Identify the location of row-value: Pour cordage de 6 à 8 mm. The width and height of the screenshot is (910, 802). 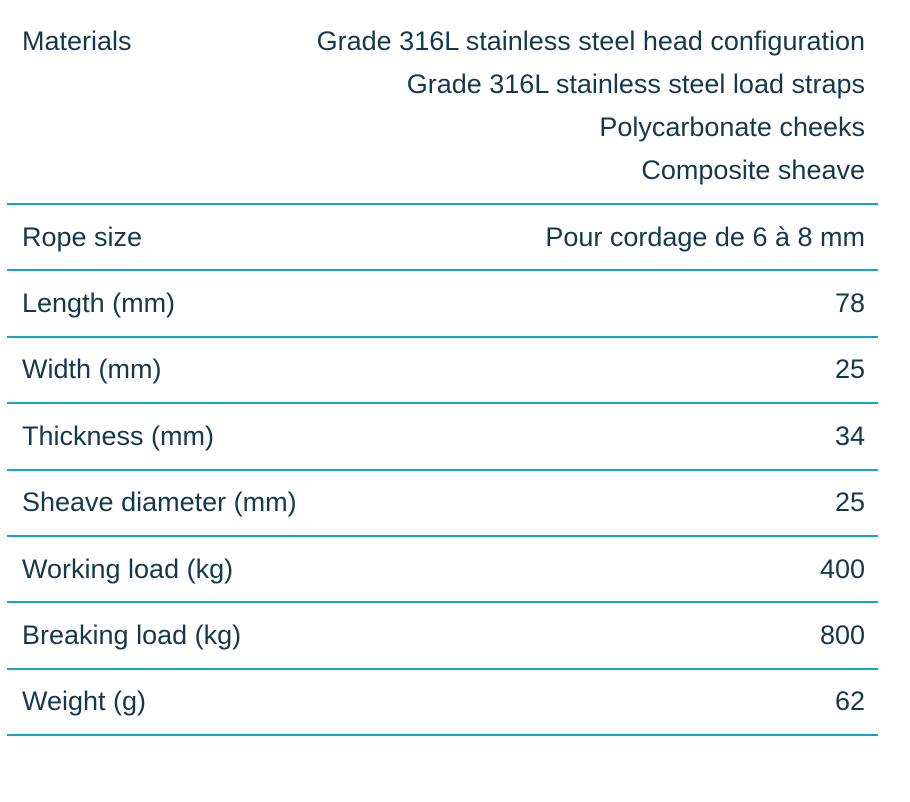
(705, 236).